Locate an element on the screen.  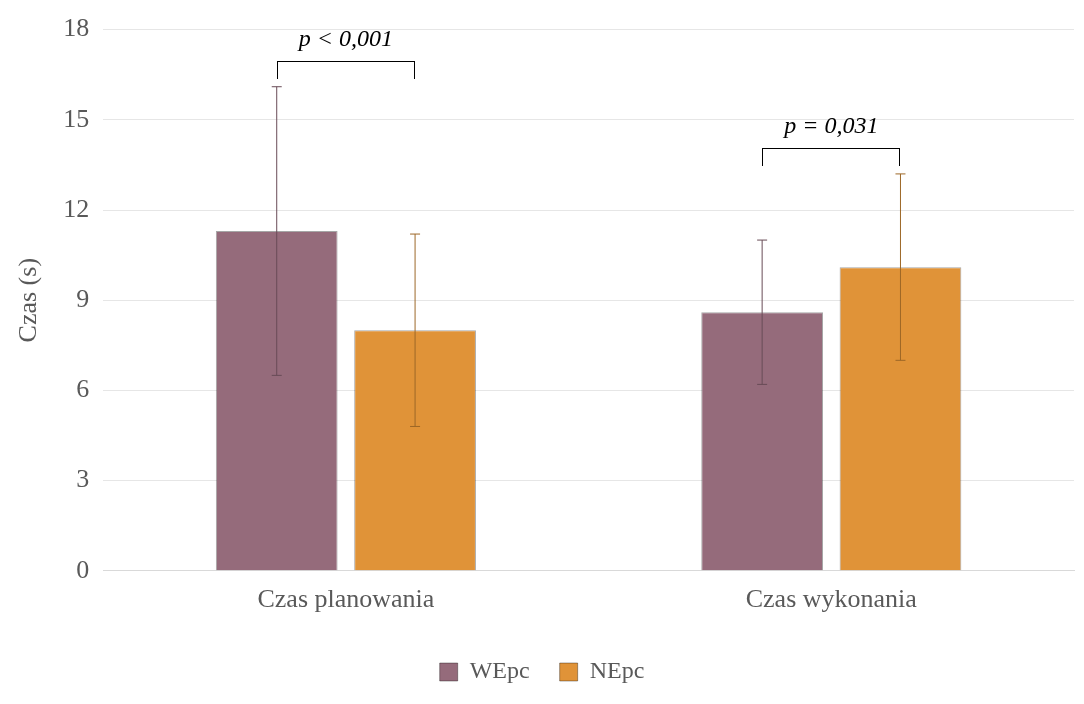
y-axis-title: Czas (s) is located at coordinates (28, 300).